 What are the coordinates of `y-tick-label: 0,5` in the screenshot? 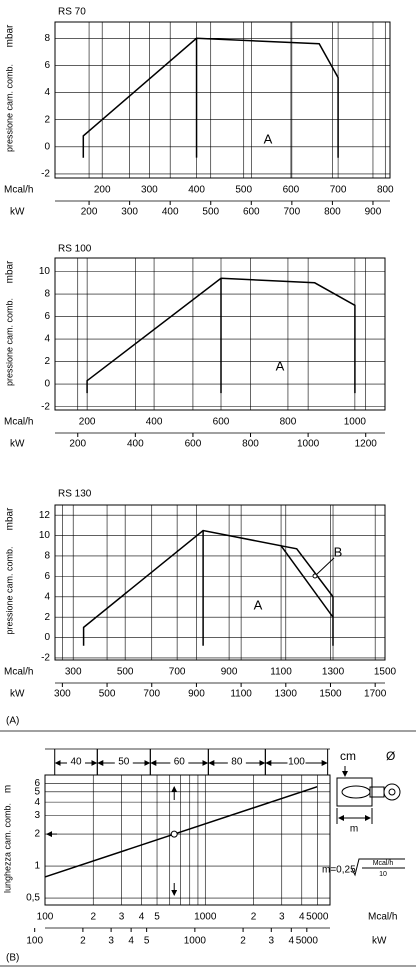 It's located at (33, 898).